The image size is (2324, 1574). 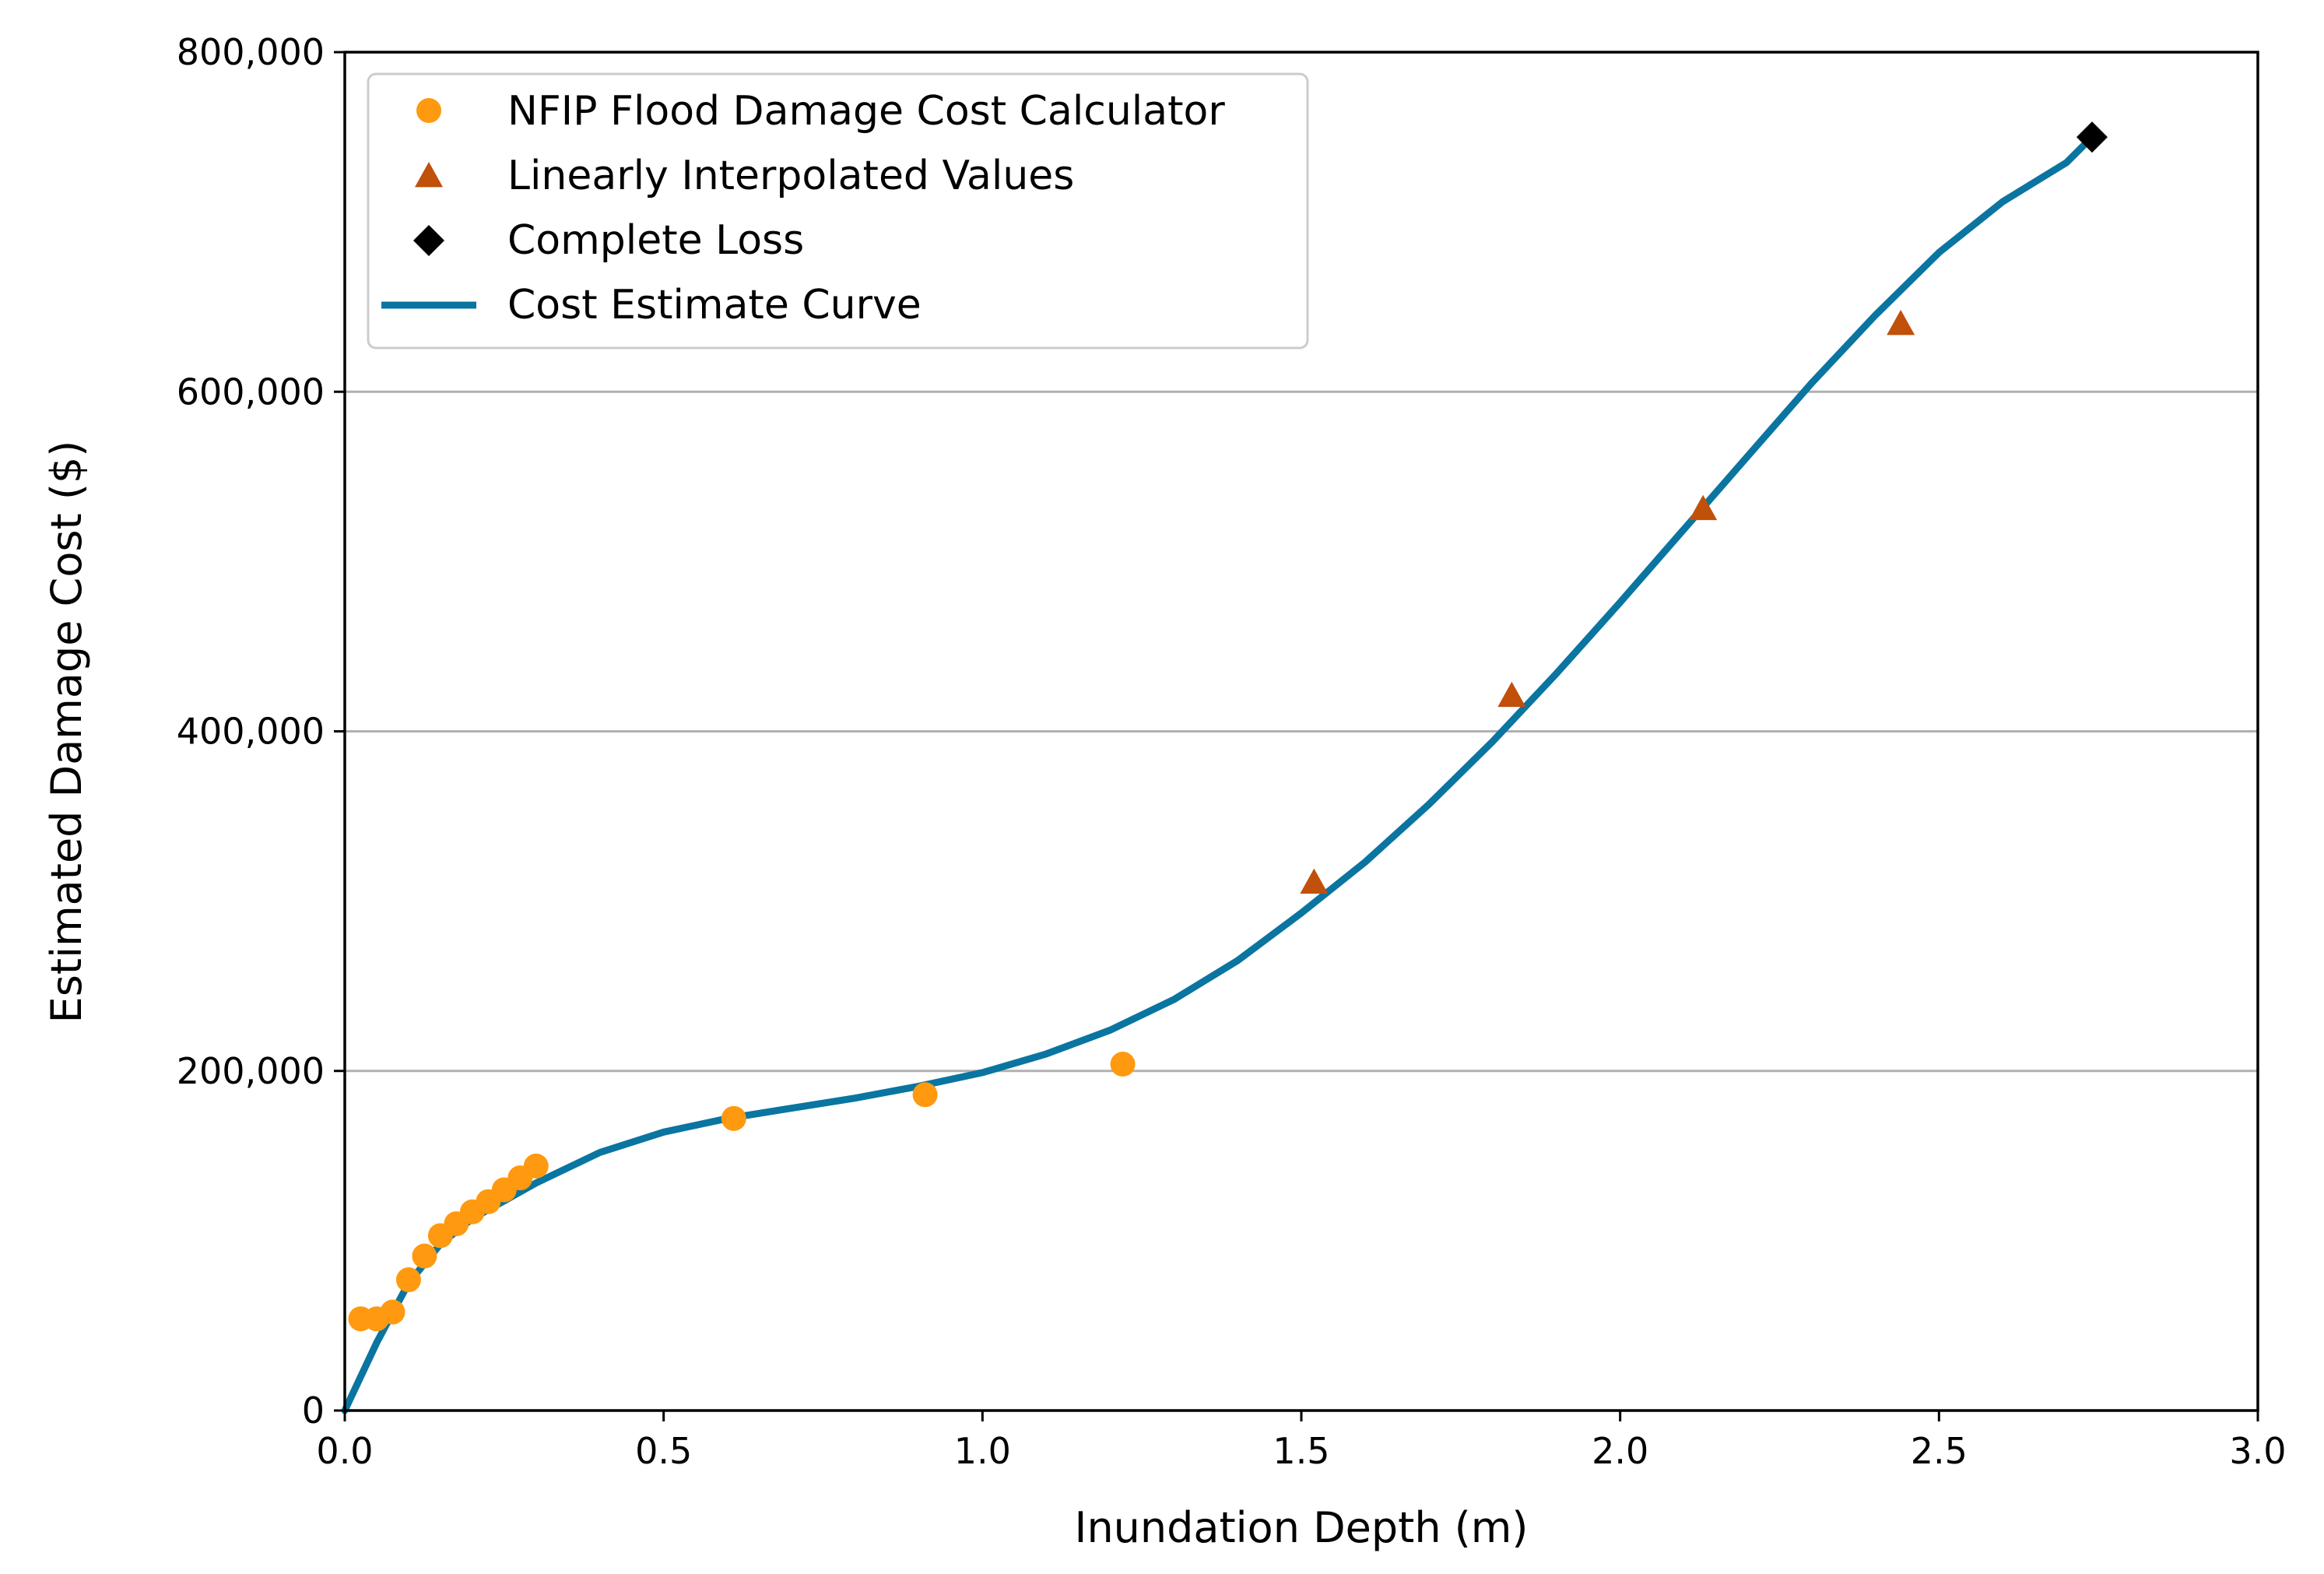 What do you see at coordinates (982, 1451) in the screenshot?
I see `x-tick-label-2: 1.0` at bounding box center [982, 1451].